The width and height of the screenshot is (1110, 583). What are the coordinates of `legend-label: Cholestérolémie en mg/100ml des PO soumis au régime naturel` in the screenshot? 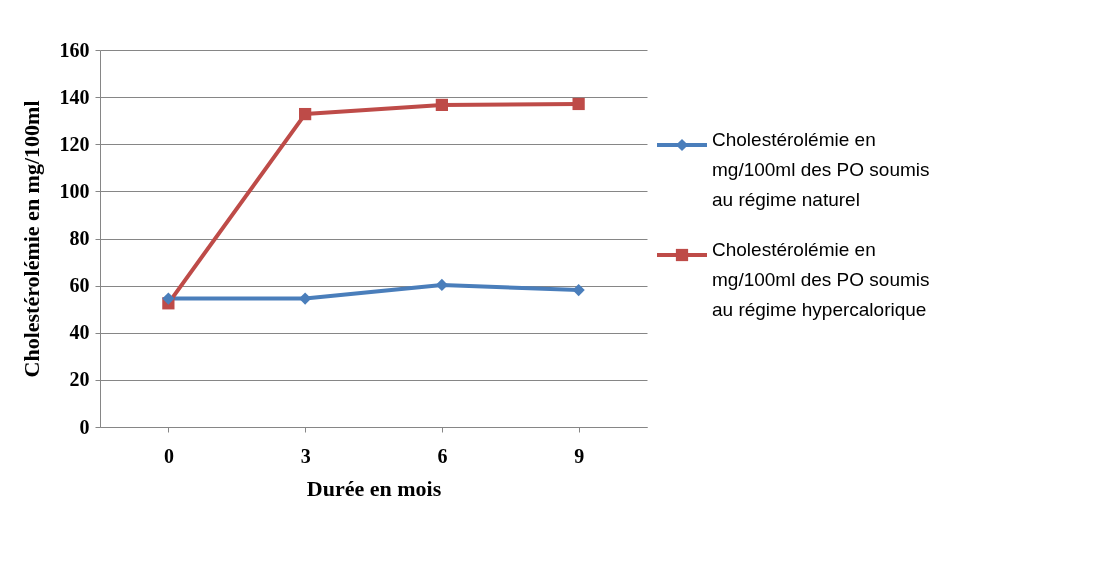 It's located at (821, 169).